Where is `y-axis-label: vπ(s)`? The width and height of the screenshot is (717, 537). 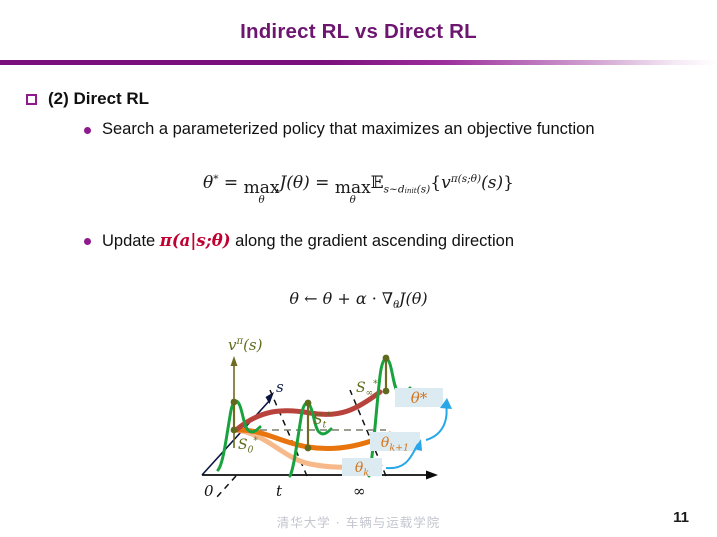
y-axis-label: vπ(s) is located at coordinates (245, 345).